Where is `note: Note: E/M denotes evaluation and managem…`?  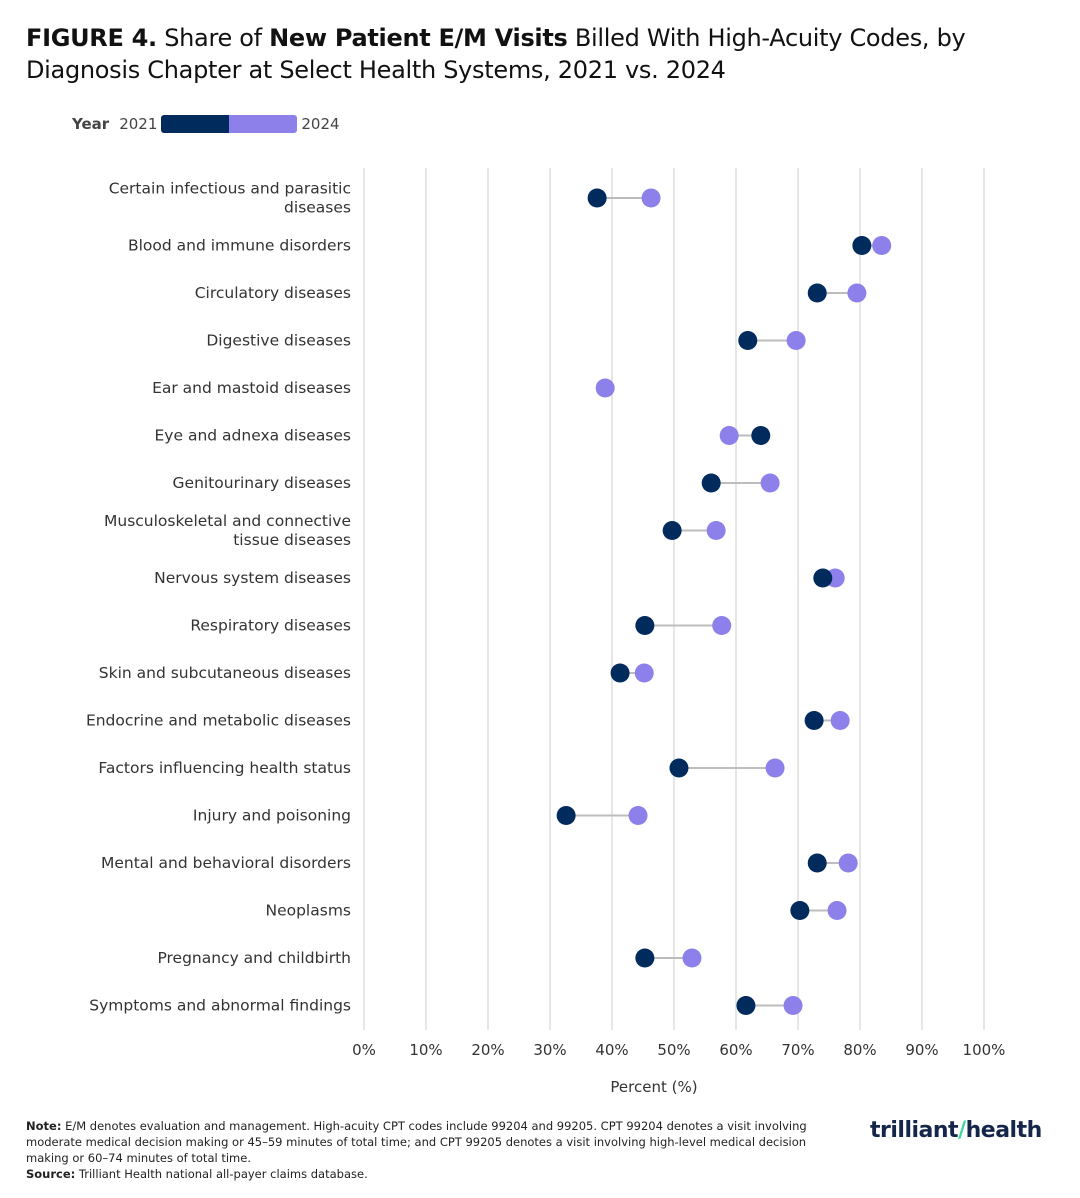
note: Note: E/M denotes evaluation and managem… is located at coordinates (426, 1142).